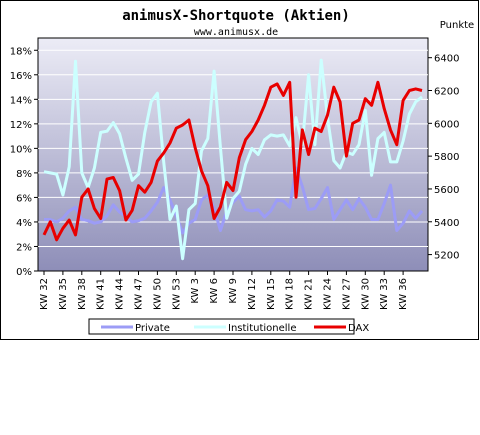 The width and height of the screenshot is (480, 435). I want to click on left-tick-label: 6%, so click(24, 198).